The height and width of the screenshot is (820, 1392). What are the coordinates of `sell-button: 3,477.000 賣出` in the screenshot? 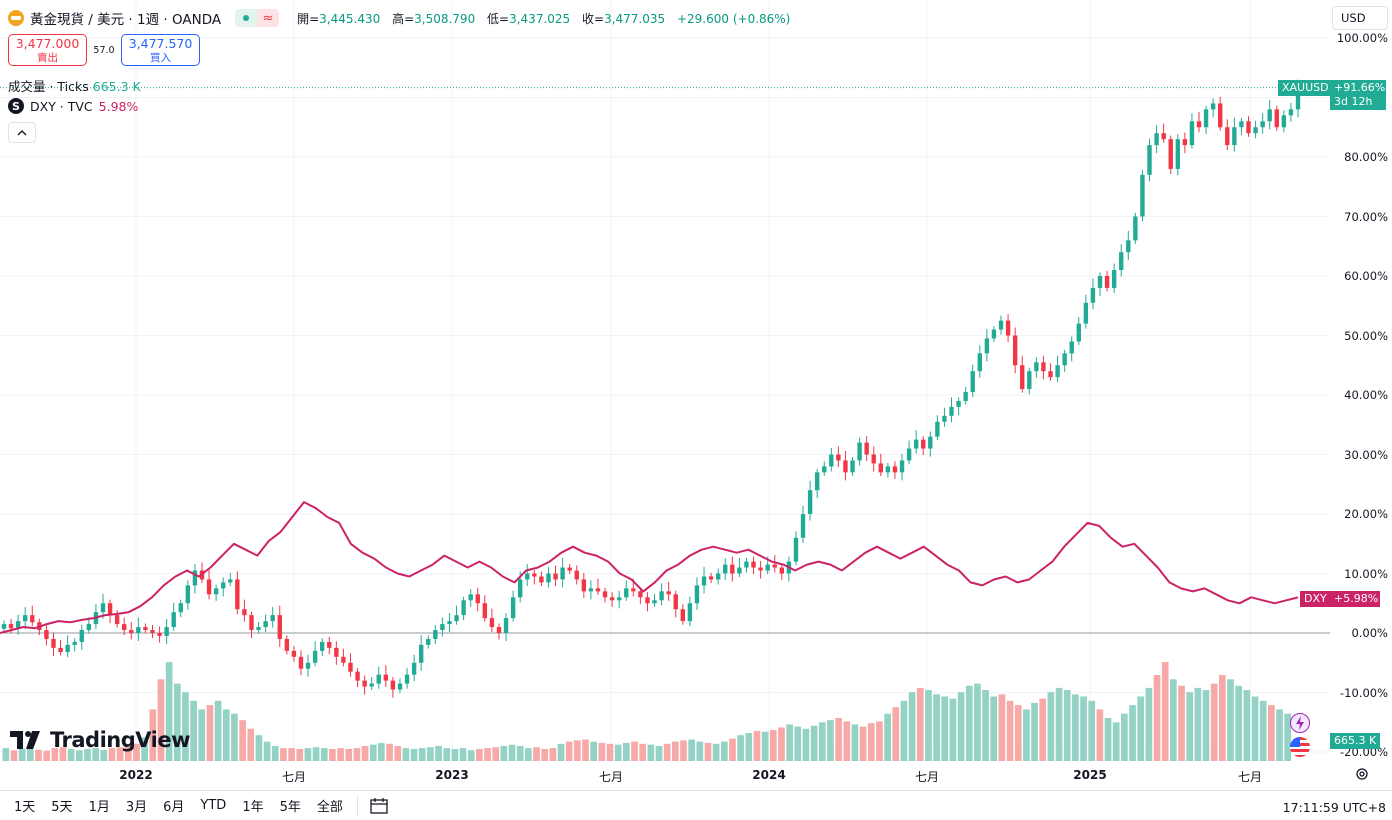 It's located at (47, 50).